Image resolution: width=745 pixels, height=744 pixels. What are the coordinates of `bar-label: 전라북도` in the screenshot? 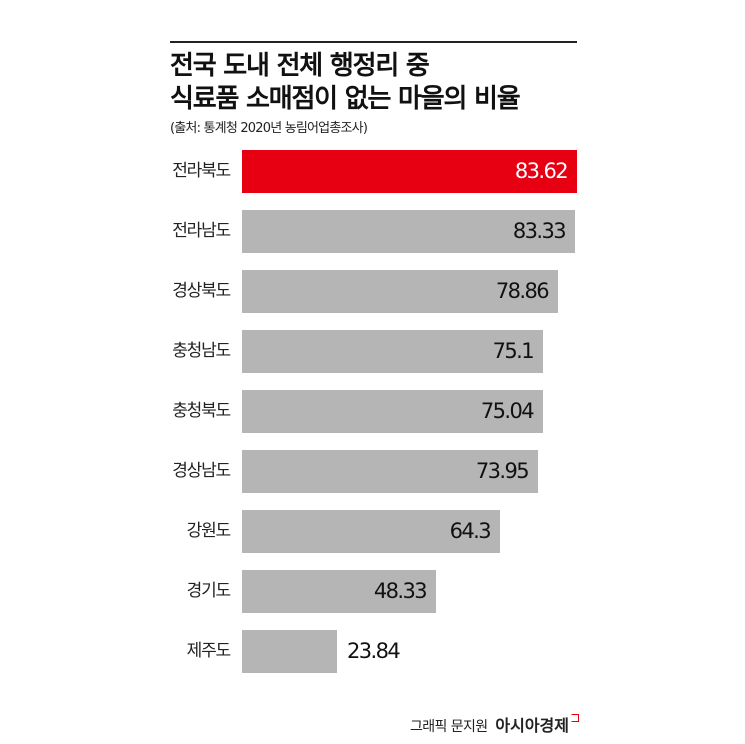 It's located at (201, 171).